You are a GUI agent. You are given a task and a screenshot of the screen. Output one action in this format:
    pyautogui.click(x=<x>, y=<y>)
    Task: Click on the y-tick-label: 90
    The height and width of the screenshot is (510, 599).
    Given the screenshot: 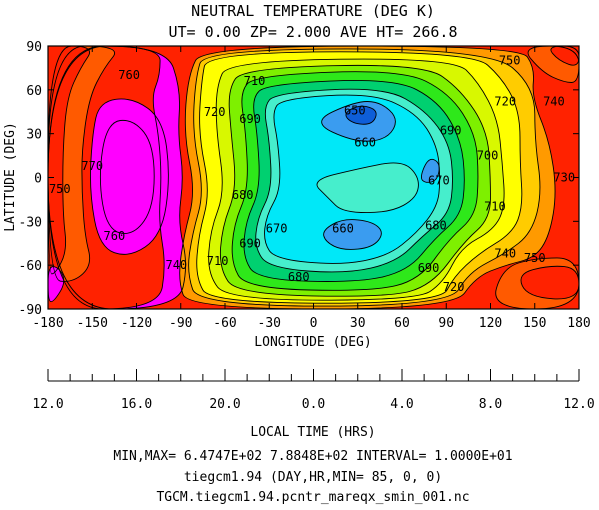 What is the action you would take?
    pyautogui.click(x=34, y=47)
    